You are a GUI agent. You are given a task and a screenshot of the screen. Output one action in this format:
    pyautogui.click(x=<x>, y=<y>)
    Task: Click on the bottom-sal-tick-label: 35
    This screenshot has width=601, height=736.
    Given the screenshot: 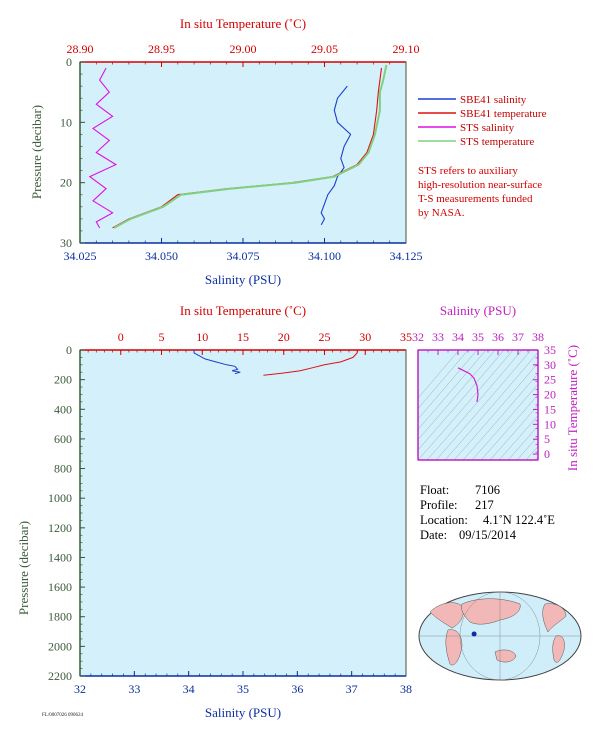 What is the action you would take?
    pyautogui.click(x=243, y=689)
    